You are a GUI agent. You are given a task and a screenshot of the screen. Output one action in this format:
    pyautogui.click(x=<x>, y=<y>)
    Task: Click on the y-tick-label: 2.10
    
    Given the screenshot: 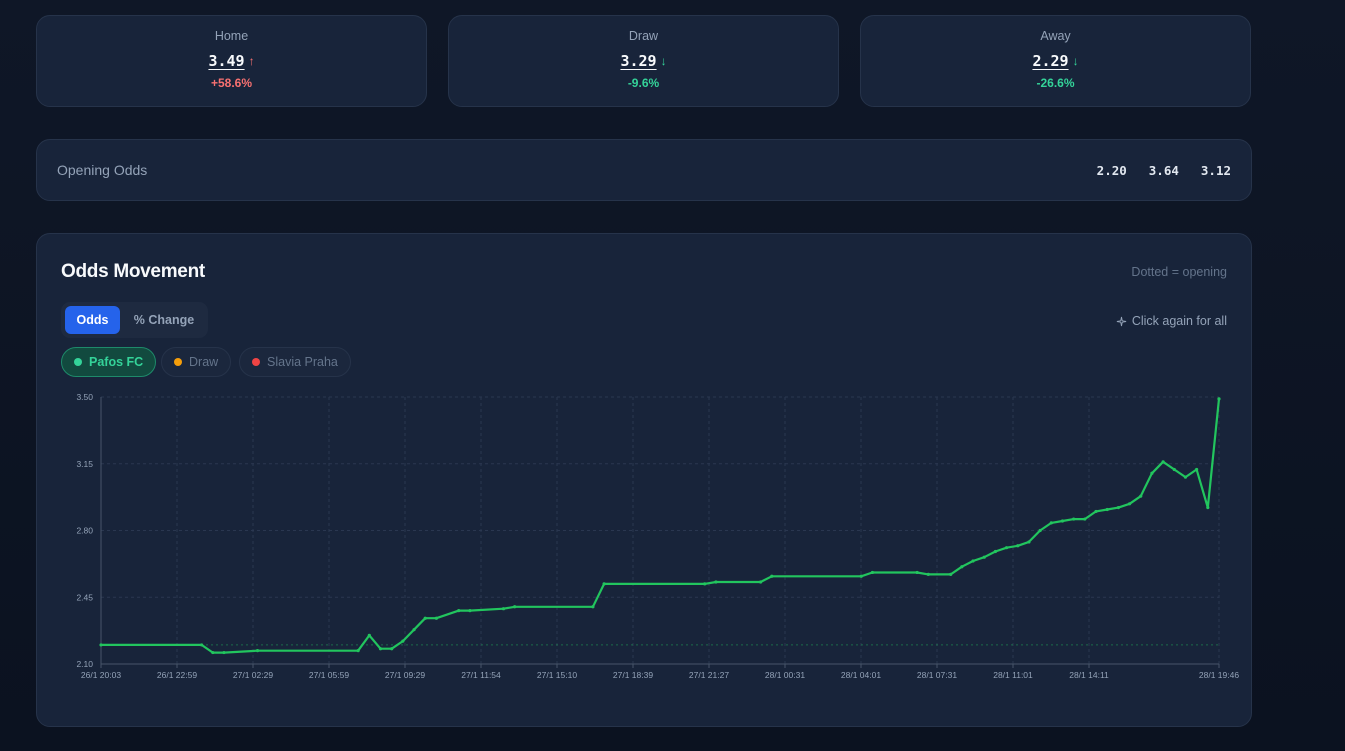 What is the action you would take?
    pyautogui.click(x=84, y=664)
    